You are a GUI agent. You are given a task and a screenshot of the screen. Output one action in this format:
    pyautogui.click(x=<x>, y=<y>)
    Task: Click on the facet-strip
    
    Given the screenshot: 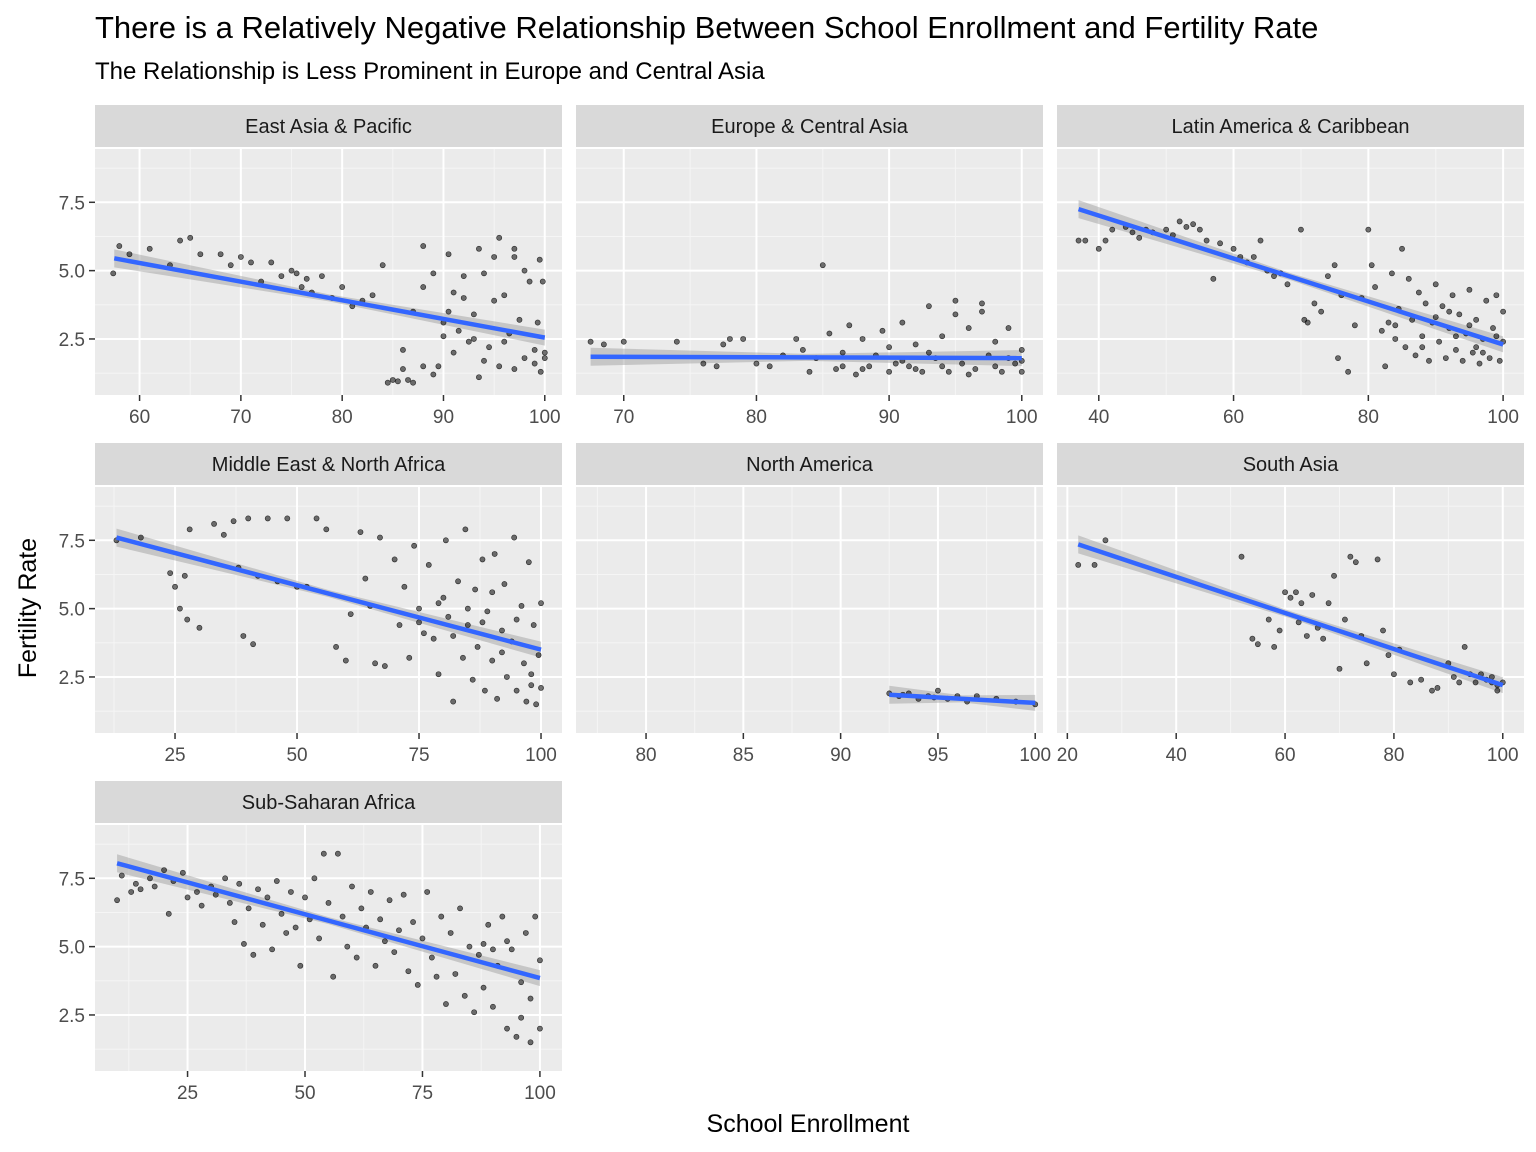 What is the action you would take?
    pyautogui.click(x=328, y=126)
    